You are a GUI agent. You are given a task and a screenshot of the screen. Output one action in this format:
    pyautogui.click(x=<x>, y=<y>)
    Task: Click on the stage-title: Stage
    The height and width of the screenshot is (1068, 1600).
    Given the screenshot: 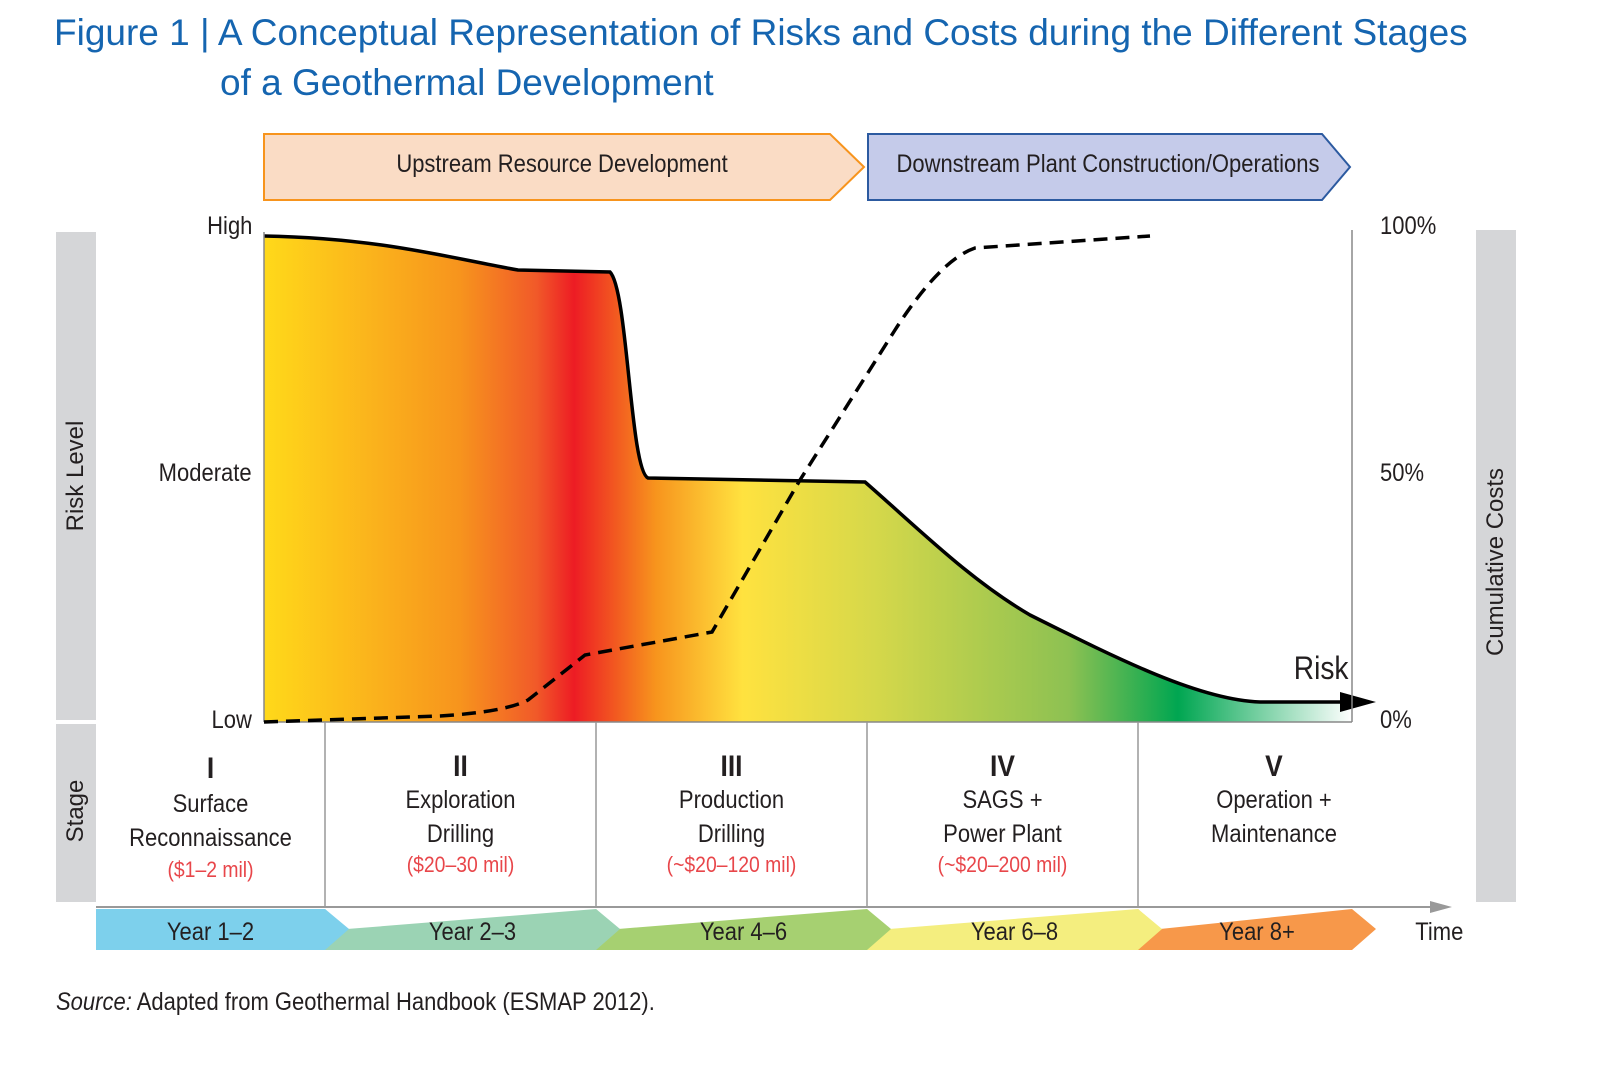 What is the action you would take?
    pyautogui.click(x=75, y=811)
    